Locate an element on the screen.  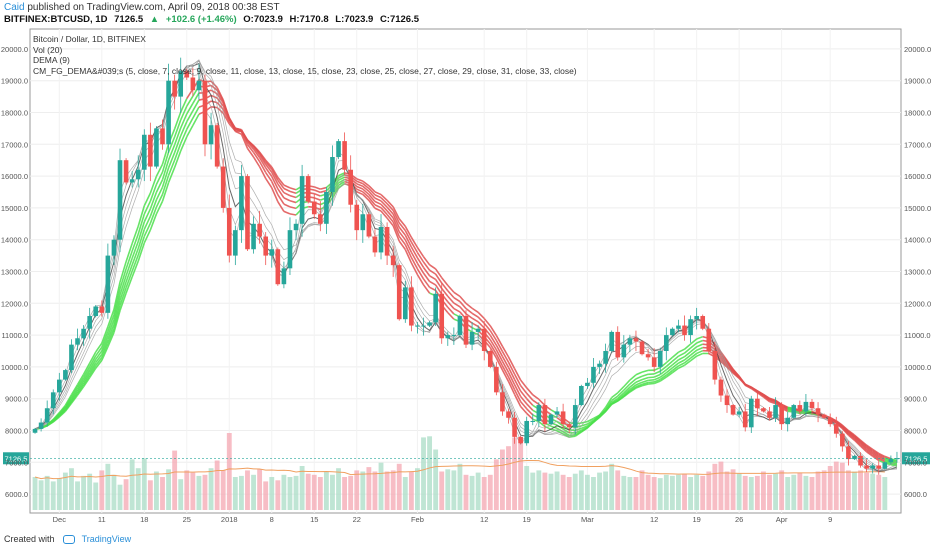
y-tick-label-right: 7000.0 is located at coordinates (915, 462).